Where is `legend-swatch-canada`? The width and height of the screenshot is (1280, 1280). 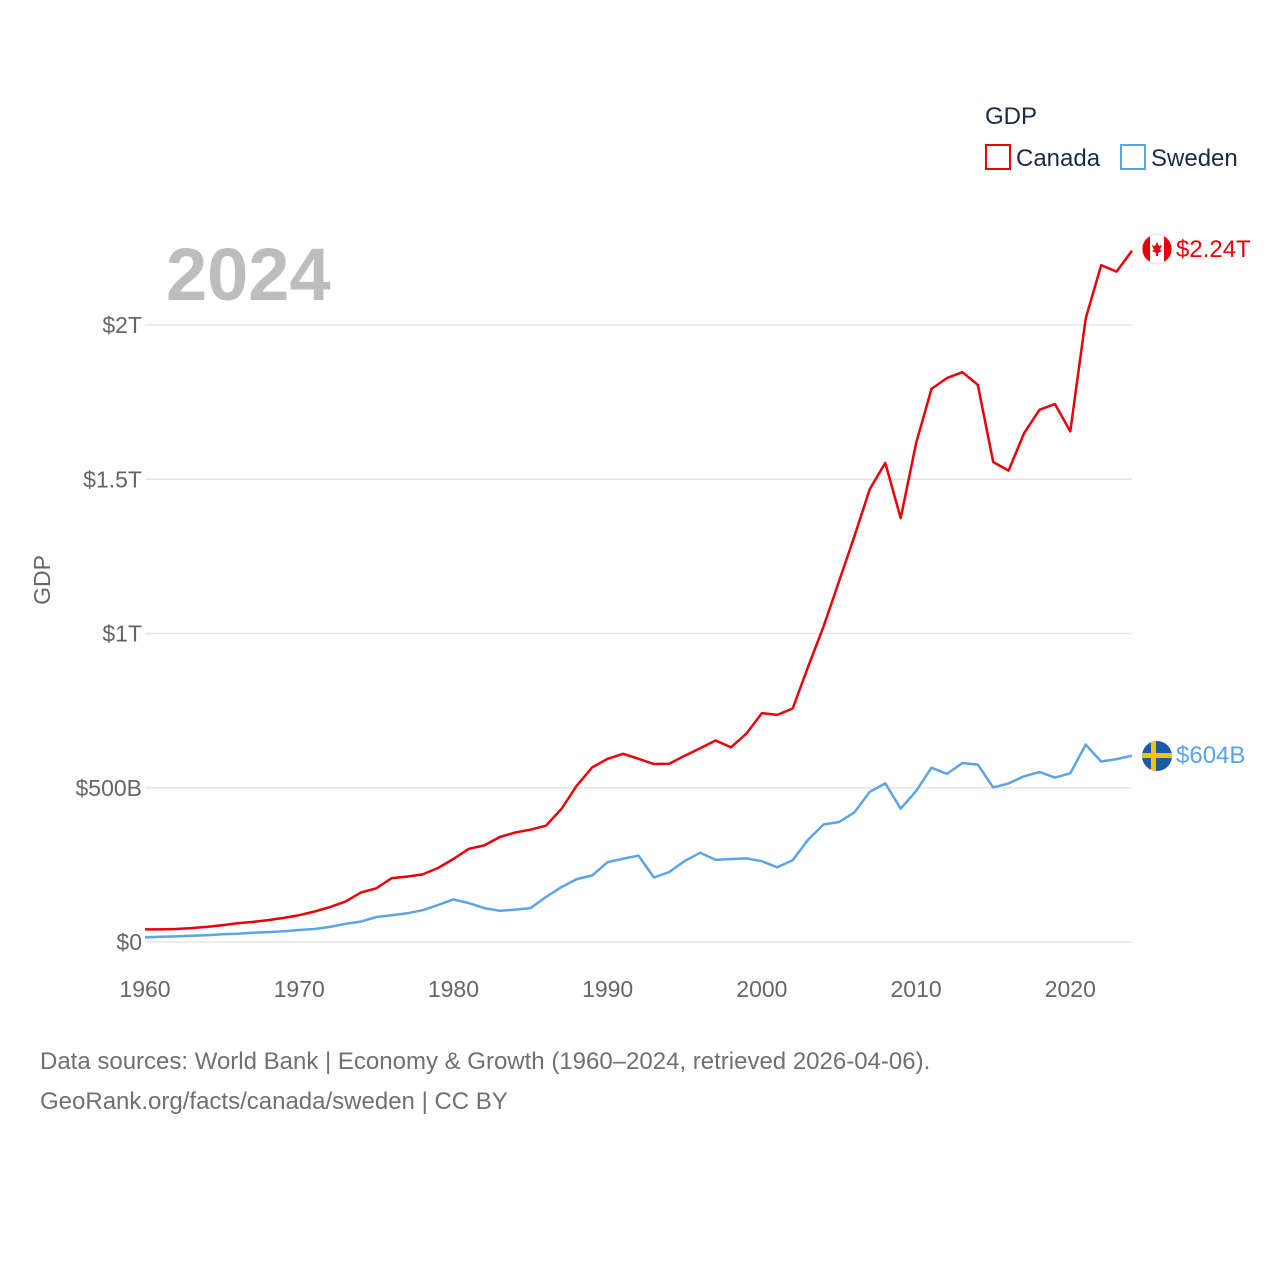
legend-swatch-canada is located at coordinates (998, 157).